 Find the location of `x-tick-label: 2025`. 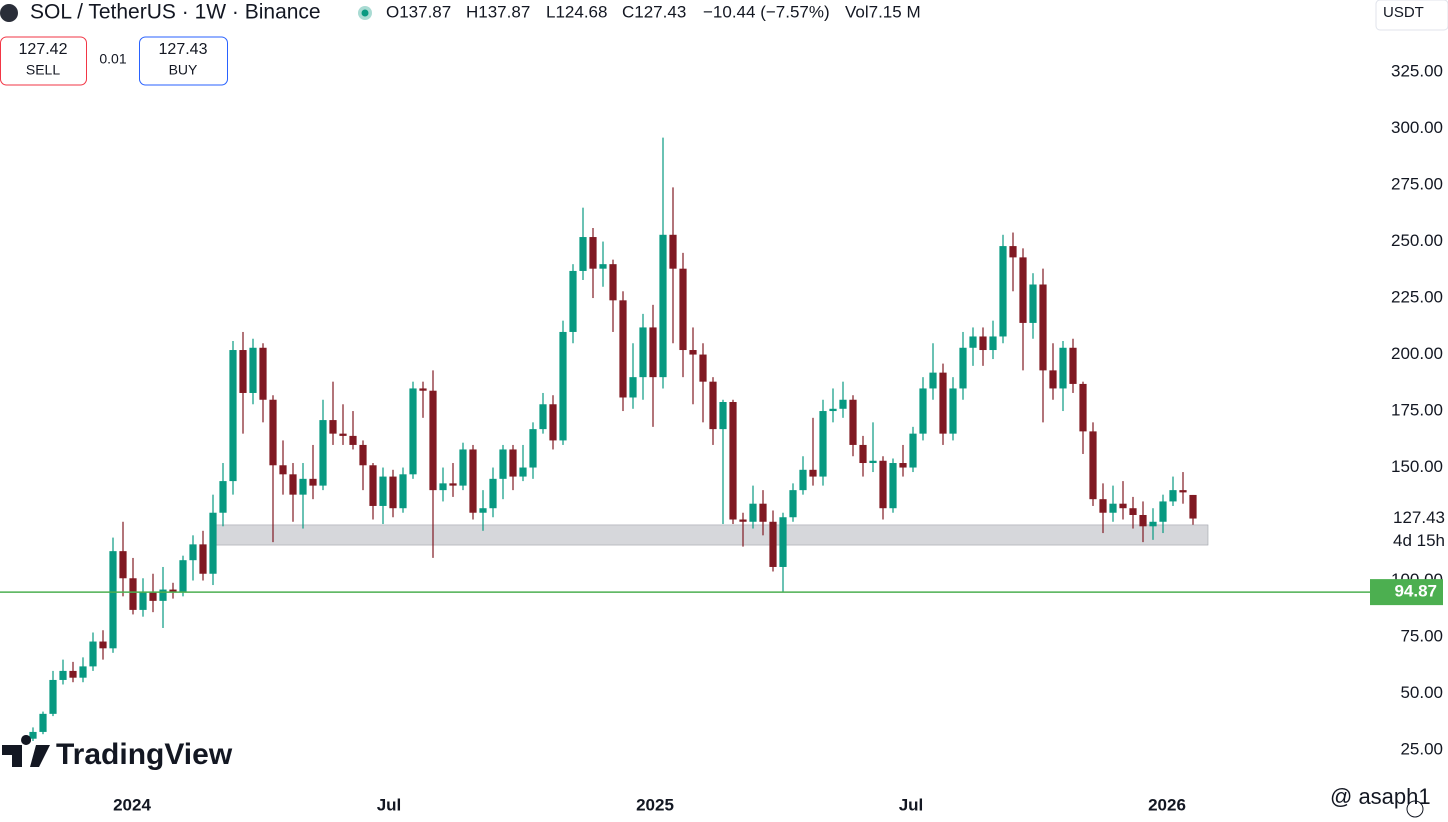

x-tick-label: 2025 is located at coordinates (655, 804).